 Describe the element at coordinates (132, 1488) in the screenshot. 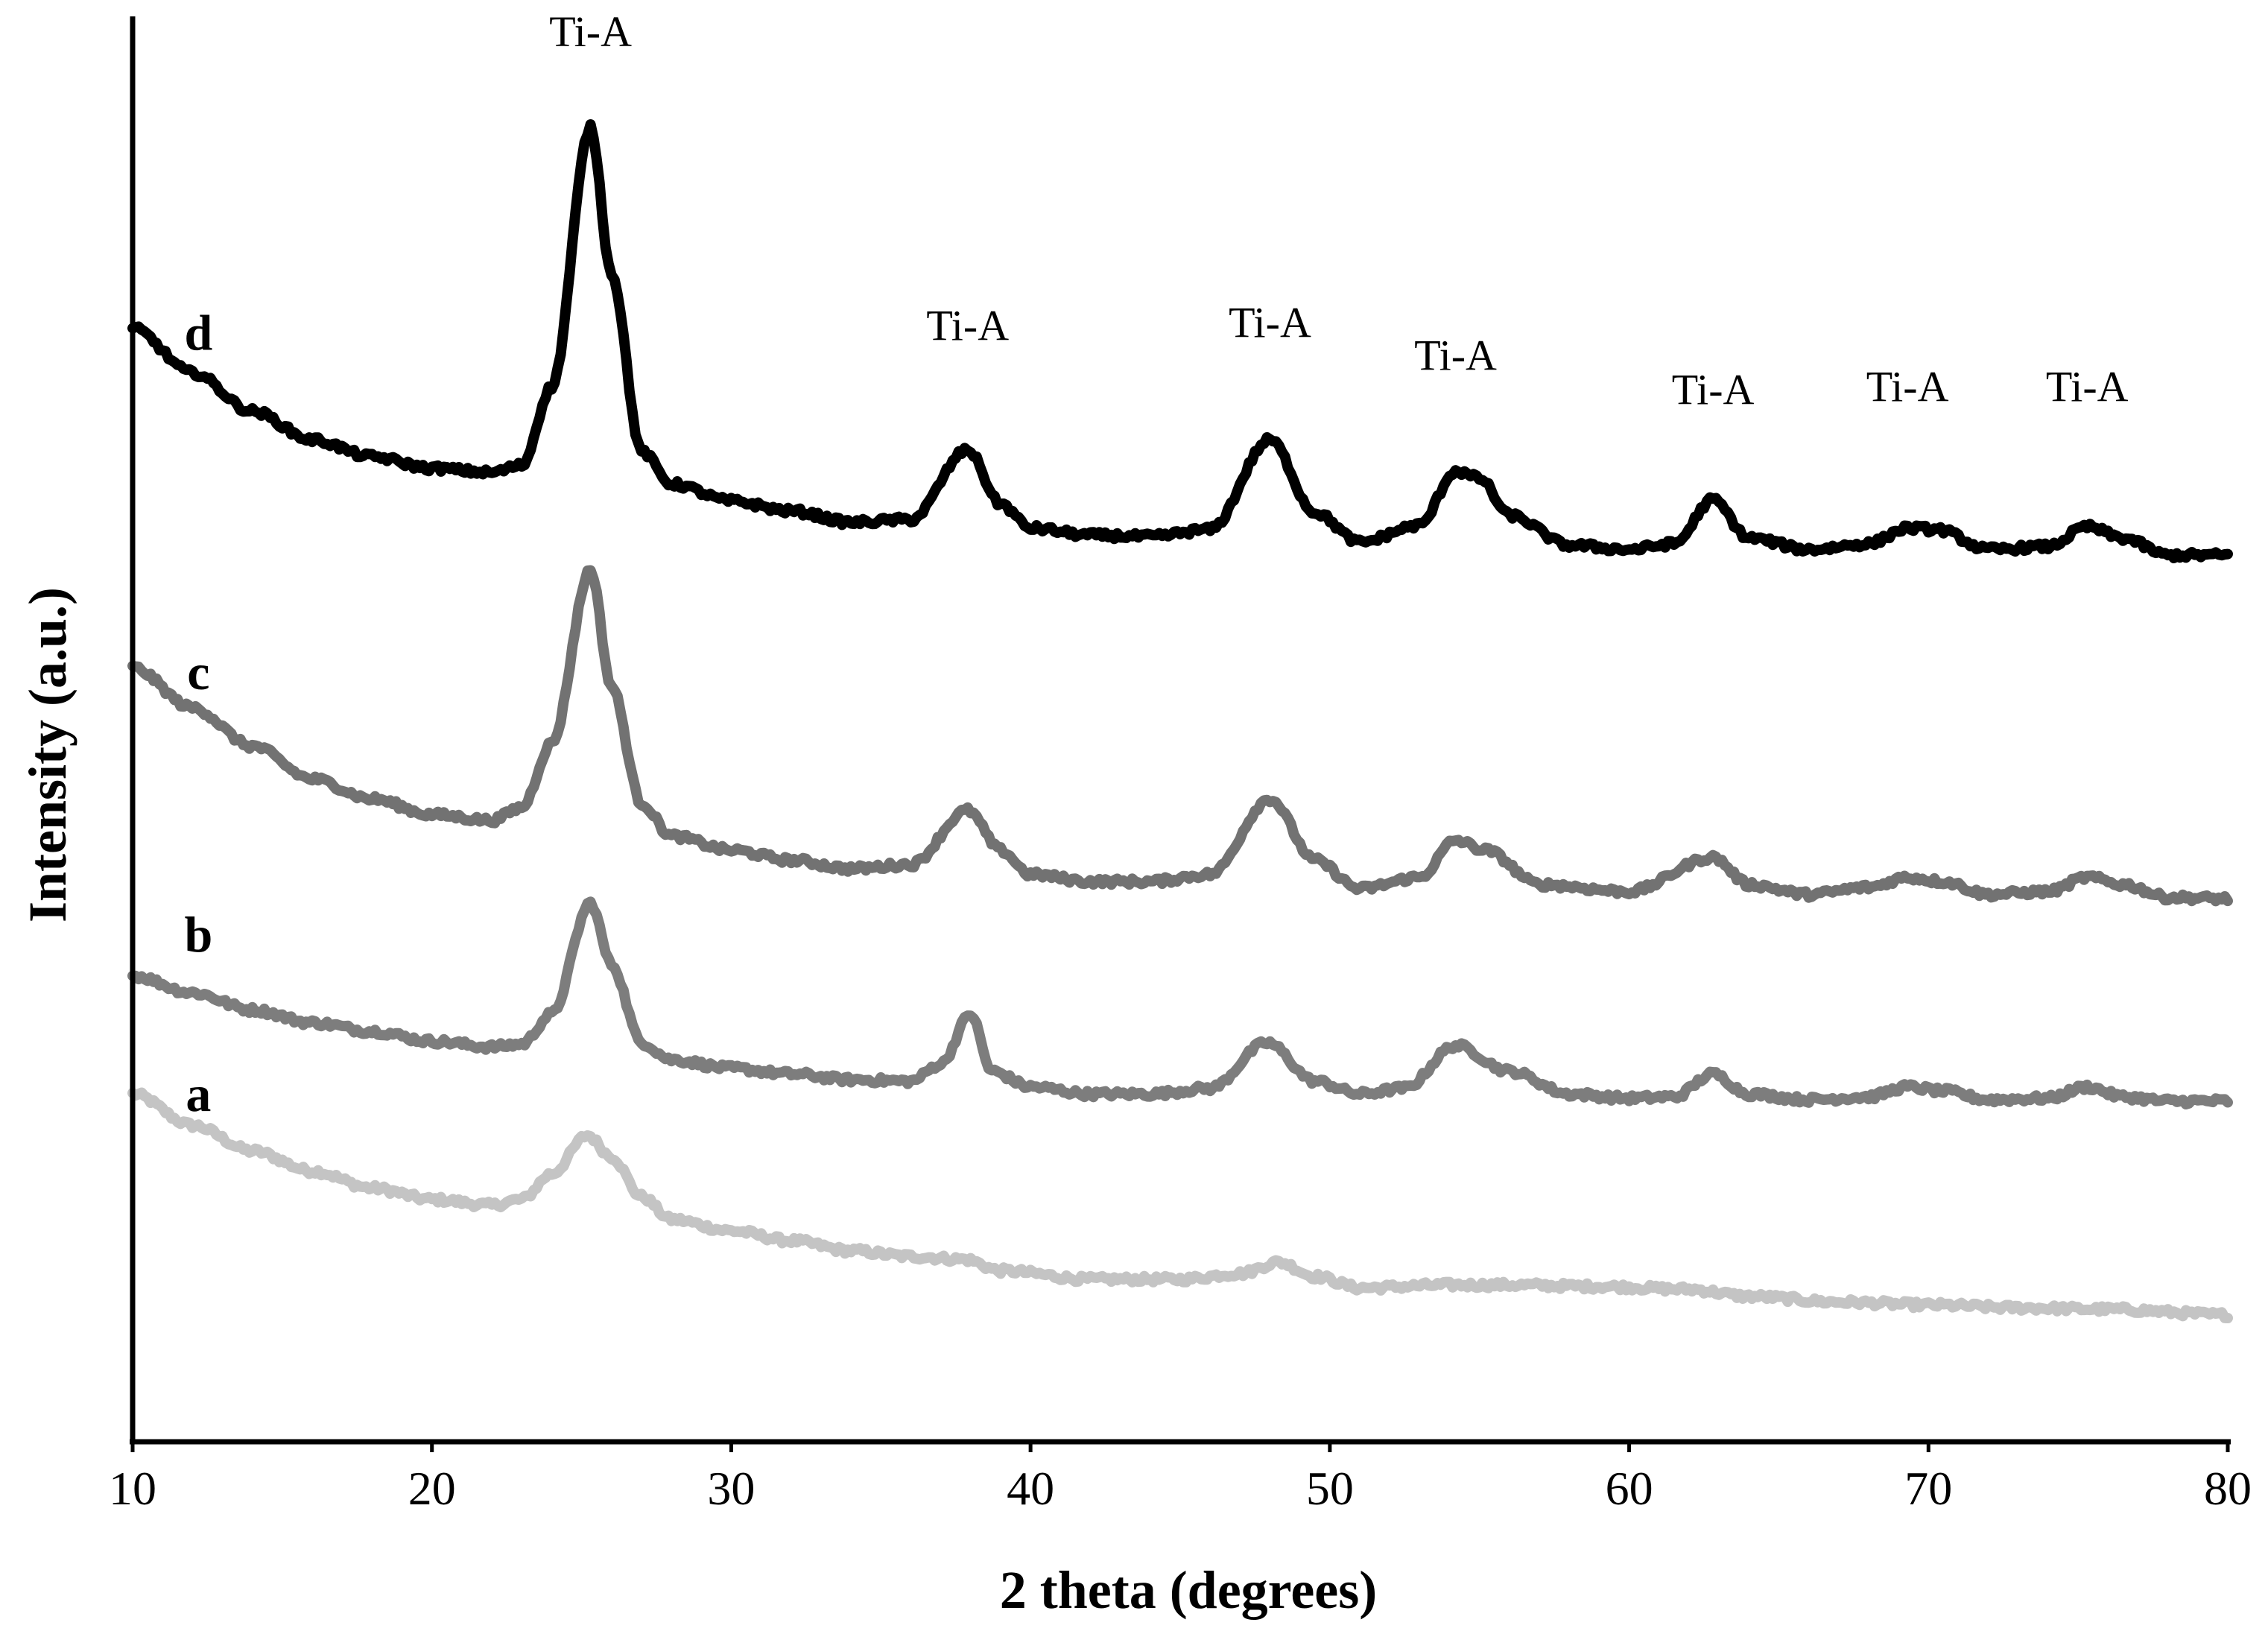

I see `x-tick-label: 10` at that location.